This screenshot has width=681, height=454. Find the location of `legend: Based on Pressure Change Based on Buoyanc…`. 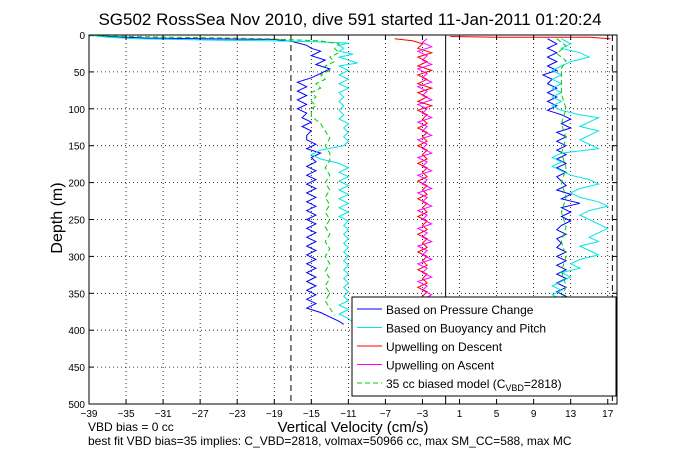

legend: Based on Pressure Change Based on Buoyanc… is located at coordinates (484, 346).